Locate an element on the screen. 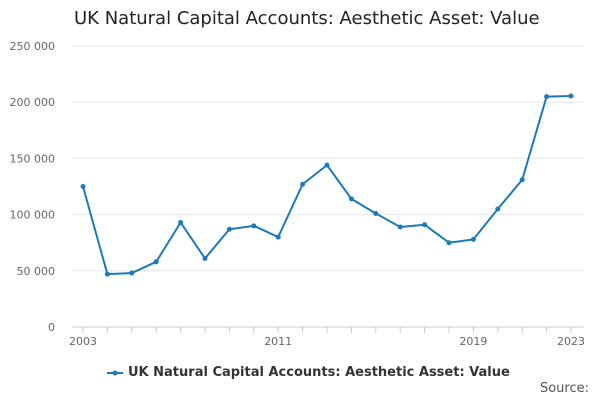 This screenshot has height=400, width=600. y-axis: 0 50 000 100 000 150 000 200 000 250 000 is located at coordinates (33, 187).